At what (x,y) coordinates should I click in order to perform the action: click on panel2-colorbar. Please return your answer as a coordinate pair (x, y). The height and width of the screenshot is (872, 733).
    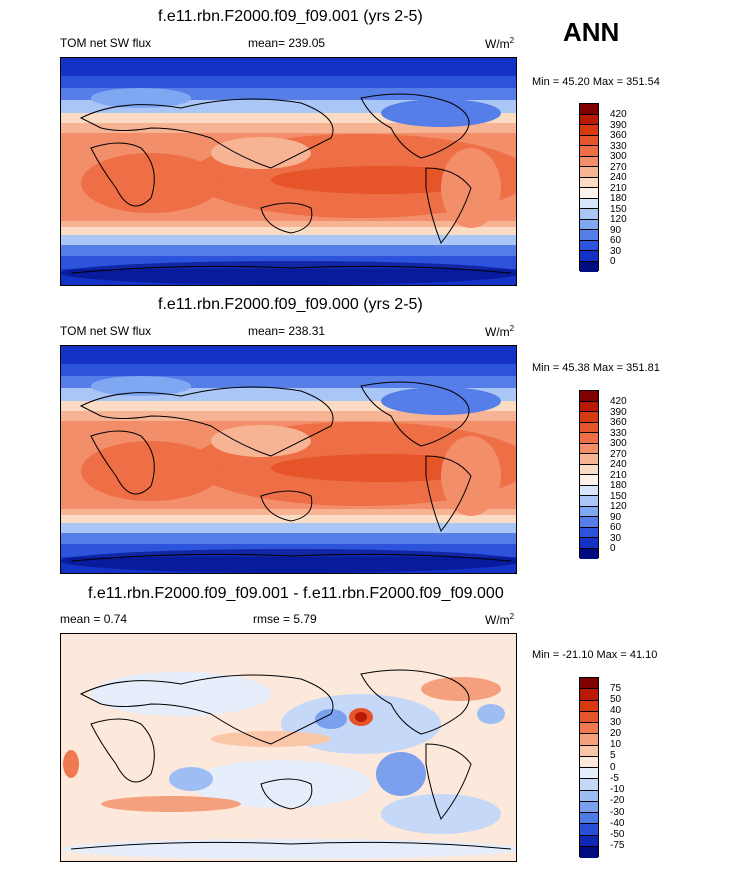
    Looking at the image, I should click on (589, 474).